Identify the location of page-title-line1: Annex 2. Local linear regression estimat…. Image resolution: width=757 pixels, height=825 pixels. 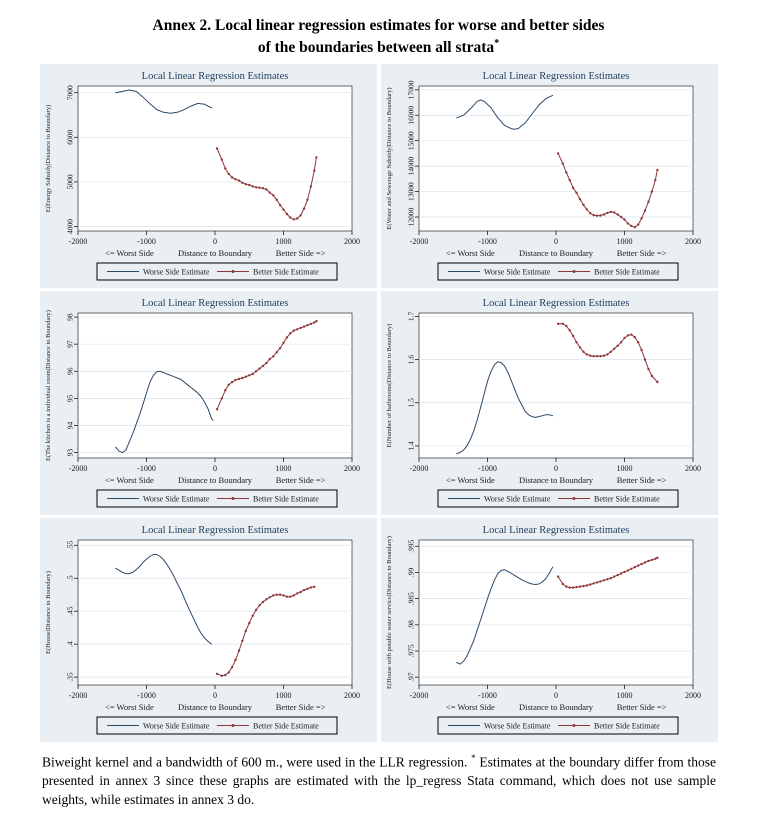
(378, 25).